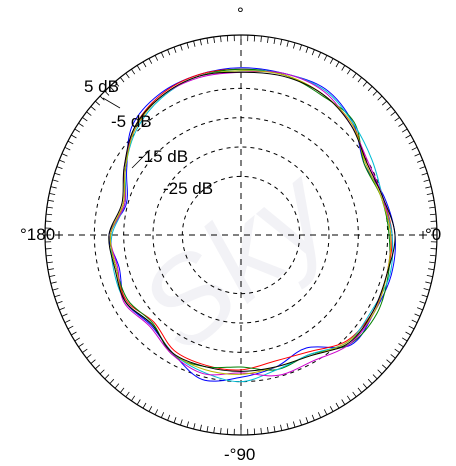 This screenshot has height=466, width=456. I want to click on ring-circle, so click(241, 235).